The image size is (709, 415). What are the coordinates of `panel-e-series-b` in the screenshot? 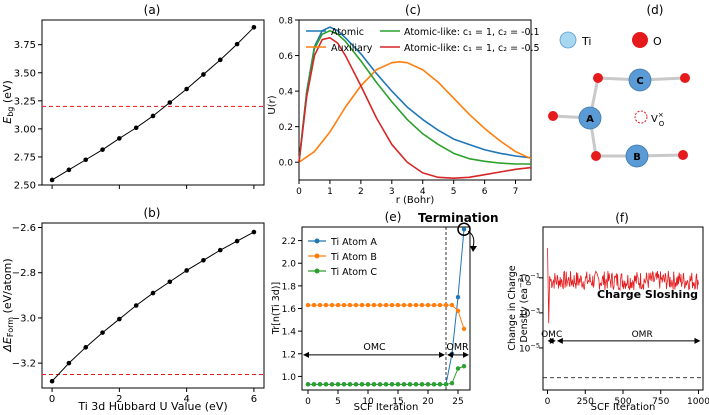 It's located at (386, 317).